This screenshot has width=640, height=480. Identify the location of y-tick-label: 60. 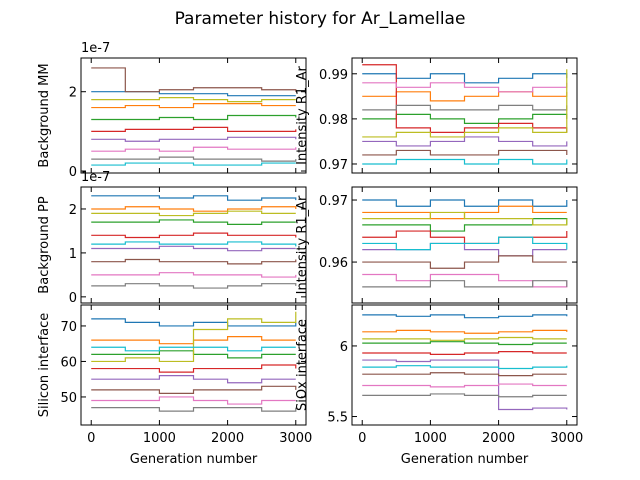
(68, 362).